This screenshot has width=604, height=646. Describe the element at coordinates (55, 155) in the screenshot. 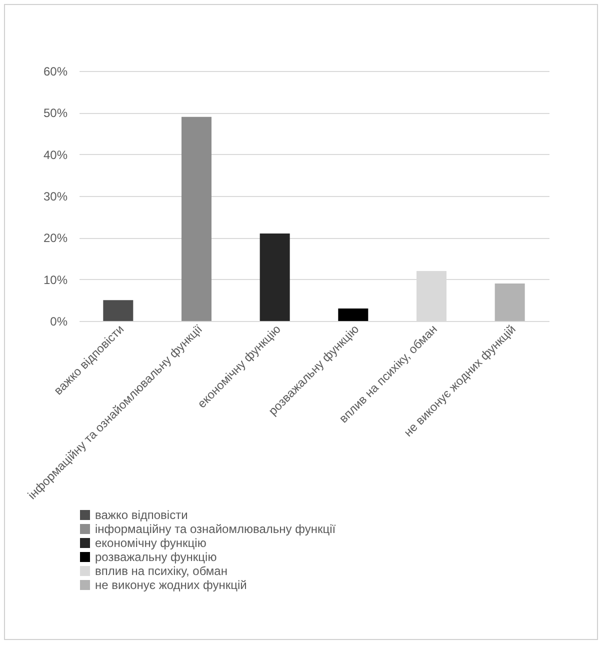

I see `y-tick-label: 40%` at that location.